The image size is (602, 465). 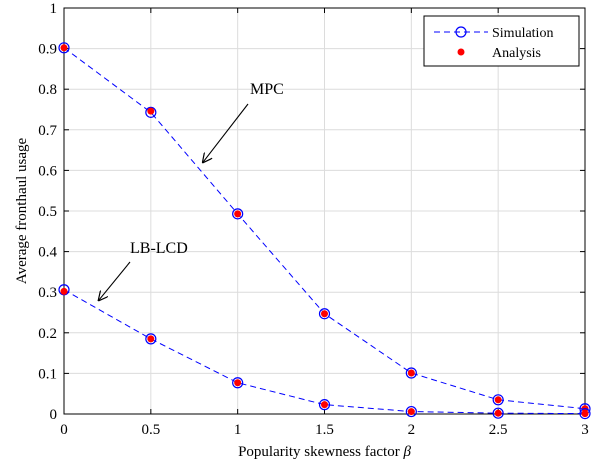 What do you see at coordinates (47, 334) in the screenshot?
I see `y-tick-label: 0.2` at bounding box center [47, 334].